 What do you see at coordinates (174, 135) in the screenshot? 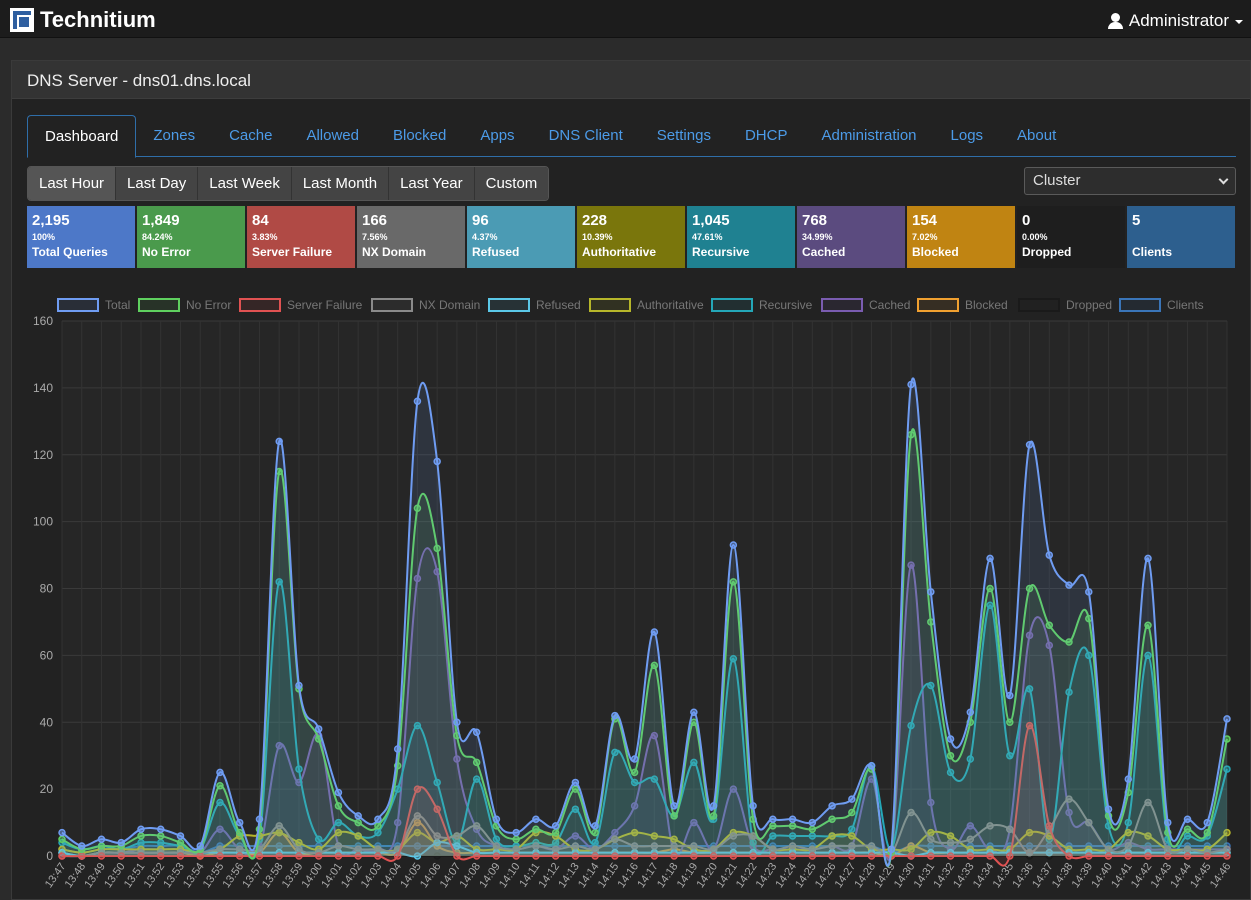
I see `tab-zones: Zones` at bounding box center [174, 135].